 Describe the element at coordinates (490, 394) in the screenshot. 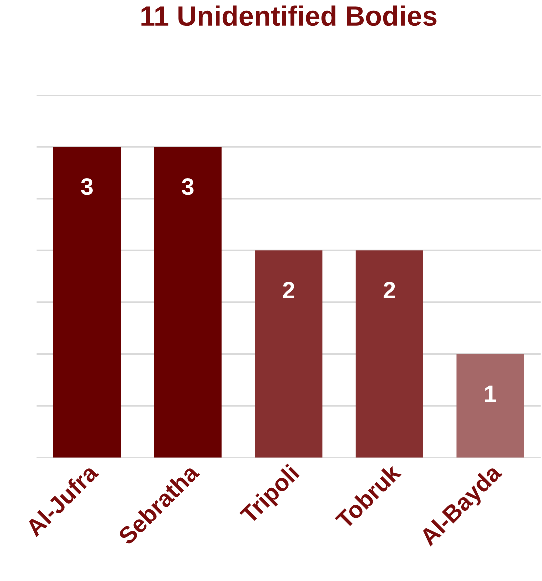

I see `data-label: 1` at that location.